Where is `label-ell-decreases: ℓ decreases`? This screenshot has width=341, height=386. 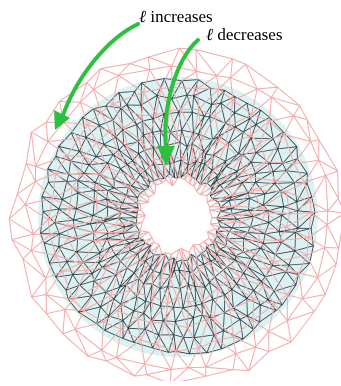 label-ell-decreases: ℓ decreases is located at coordinates (244, 34).